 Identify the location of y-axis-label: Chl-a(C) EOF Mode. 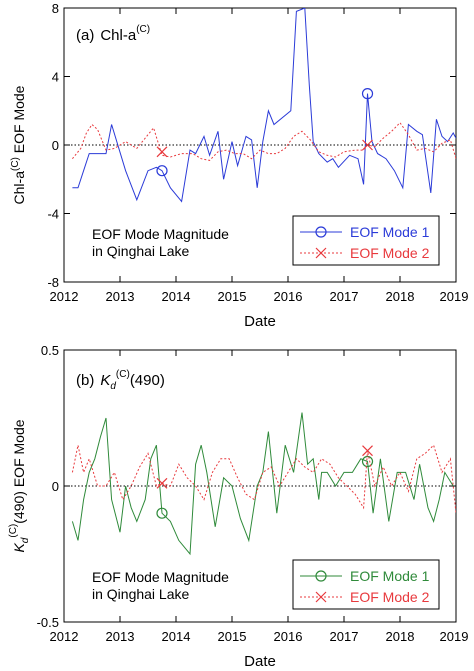
(18, 144).